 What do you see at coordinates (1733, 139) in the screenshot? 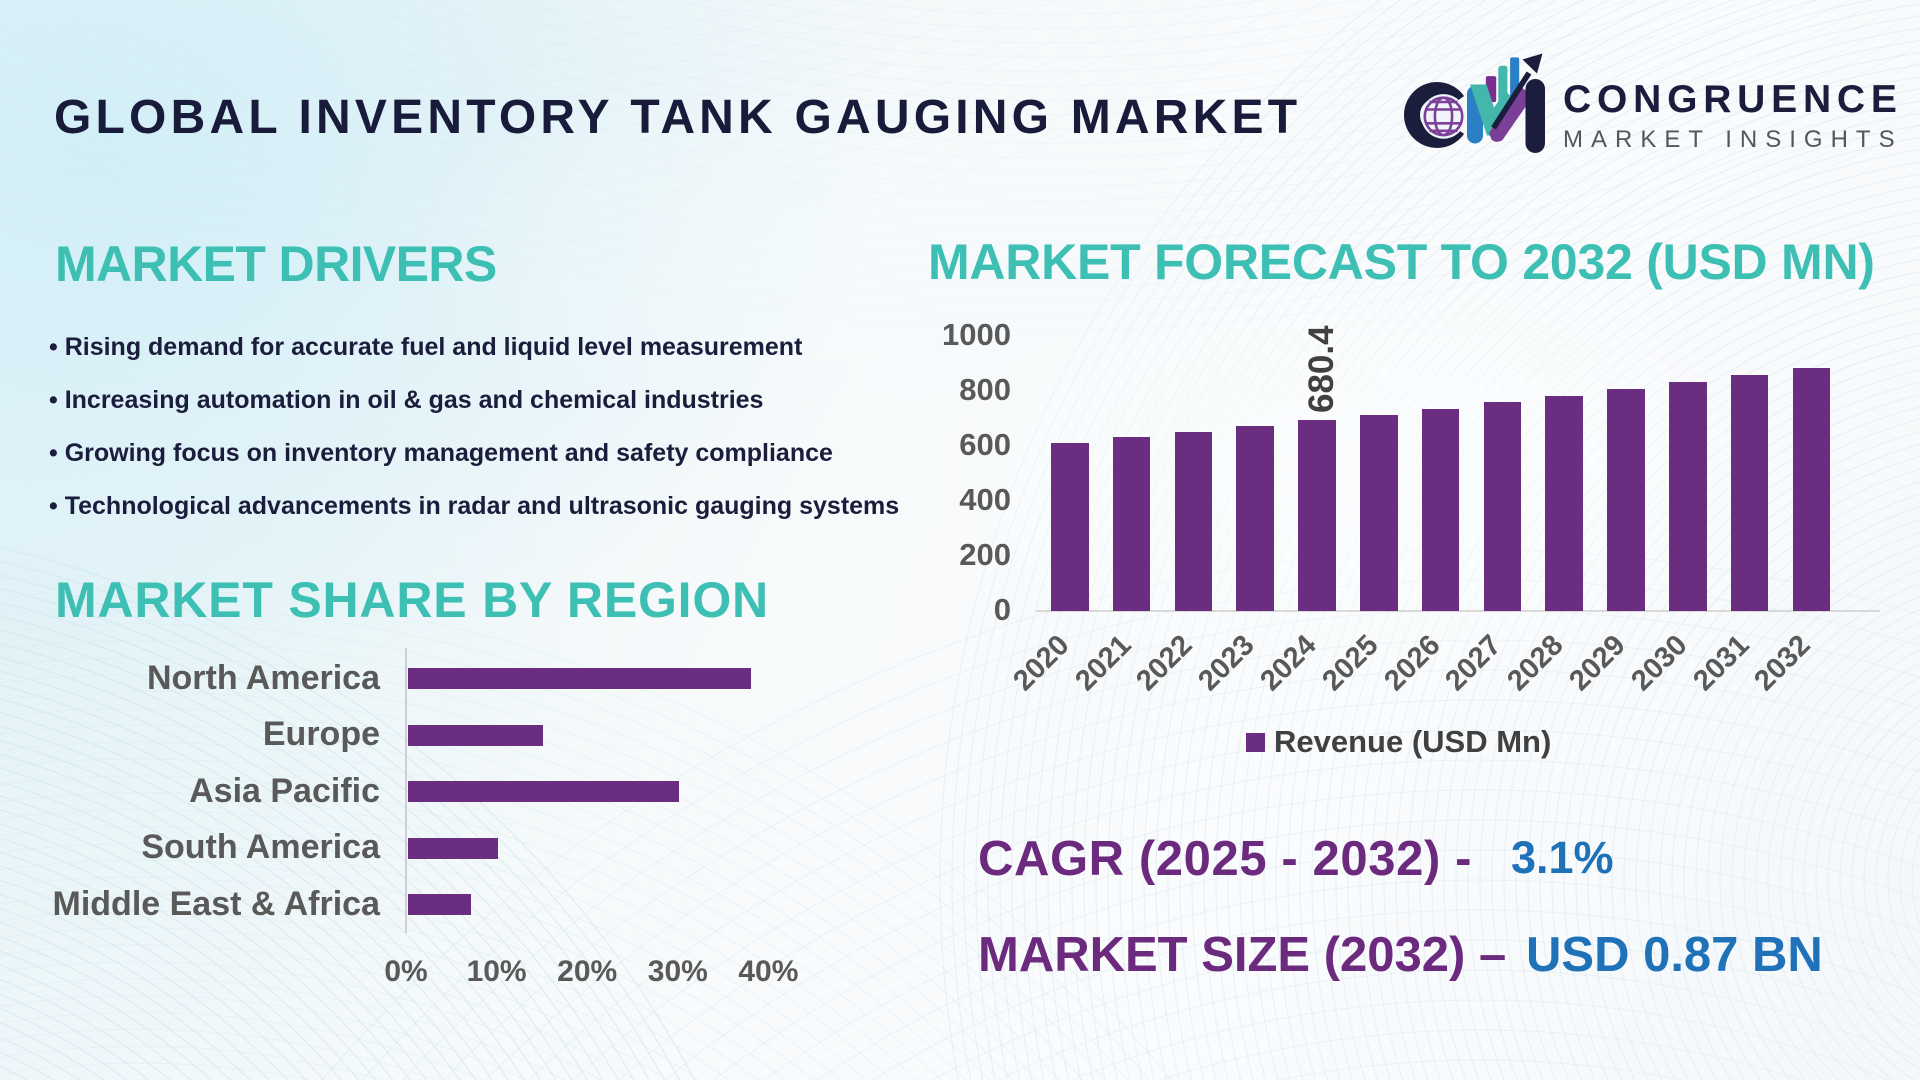
I see `svg-text: MARKET INSIGHTS` at bounding box center [1733, 139].